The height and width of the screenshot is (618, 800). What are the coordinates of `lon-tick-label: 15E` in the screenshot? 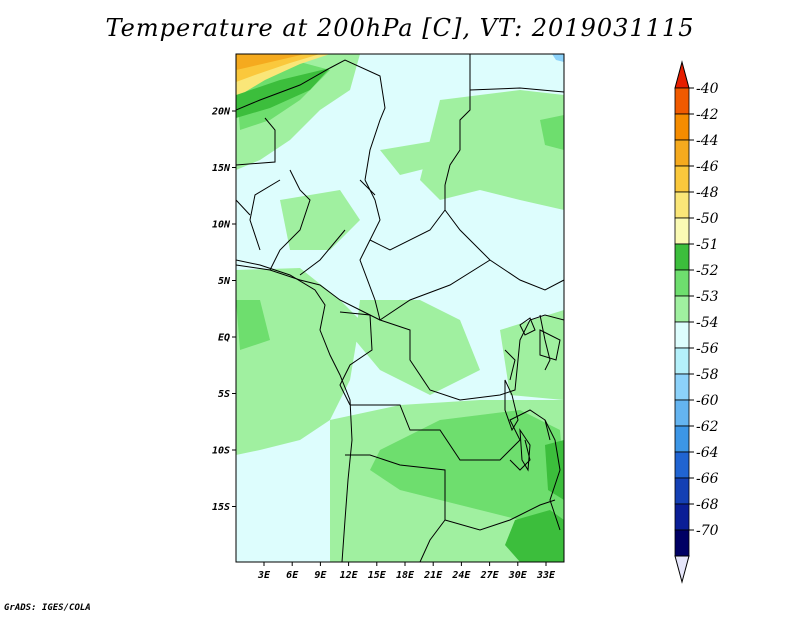 It's located at (377, 575).